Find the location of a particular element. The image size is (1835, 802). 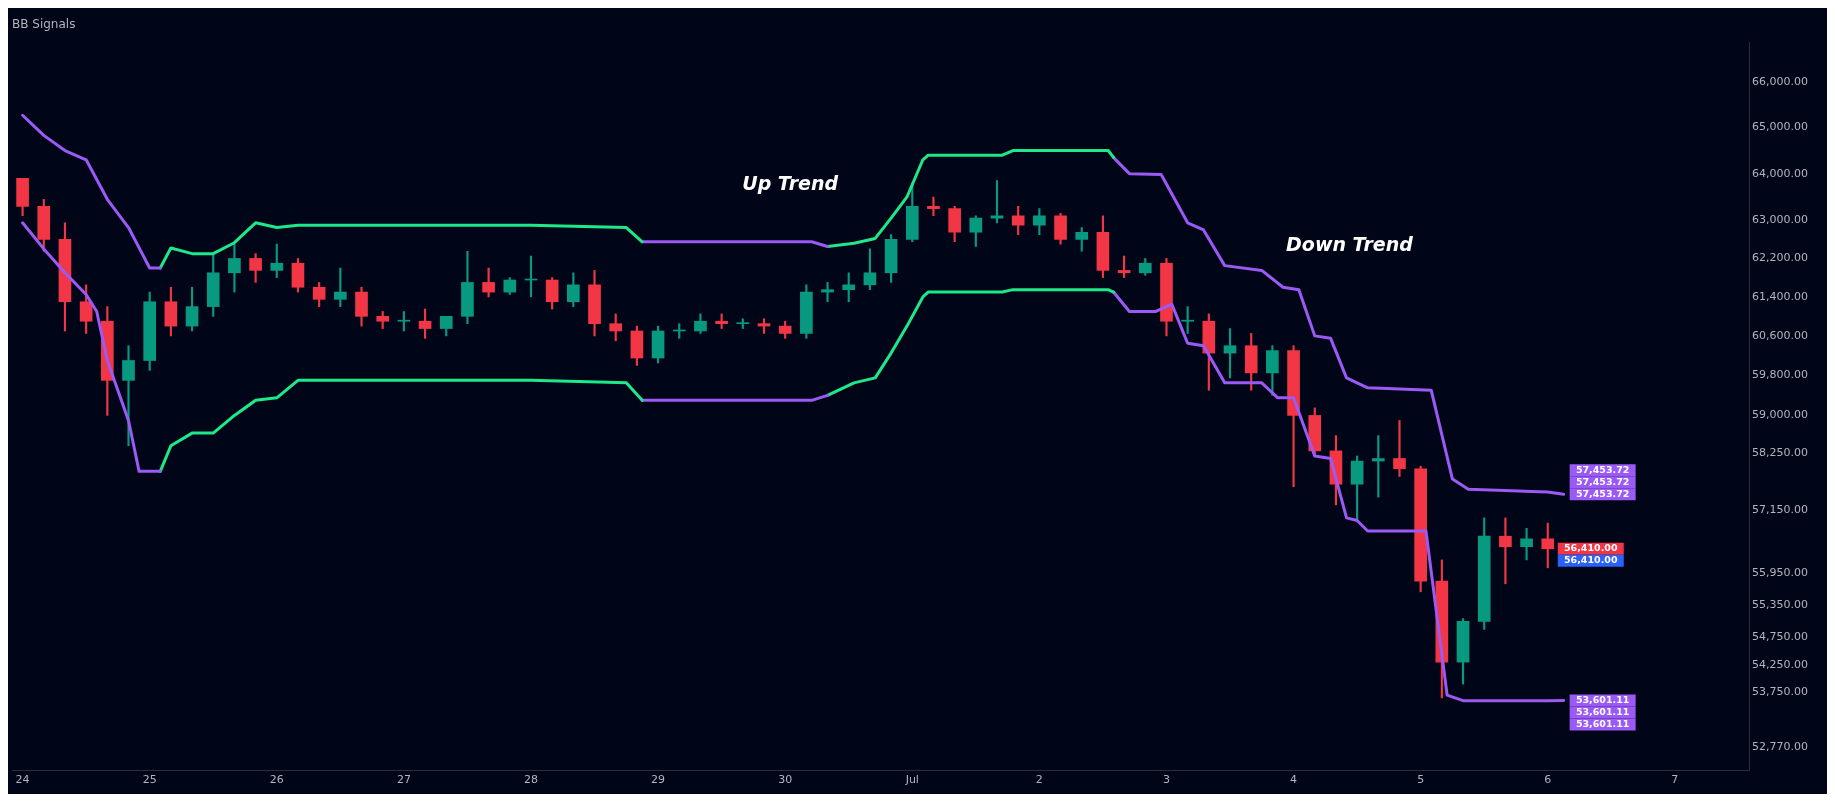

y-tick-label: 59,800.00 is located at coordinates (1780, 375).